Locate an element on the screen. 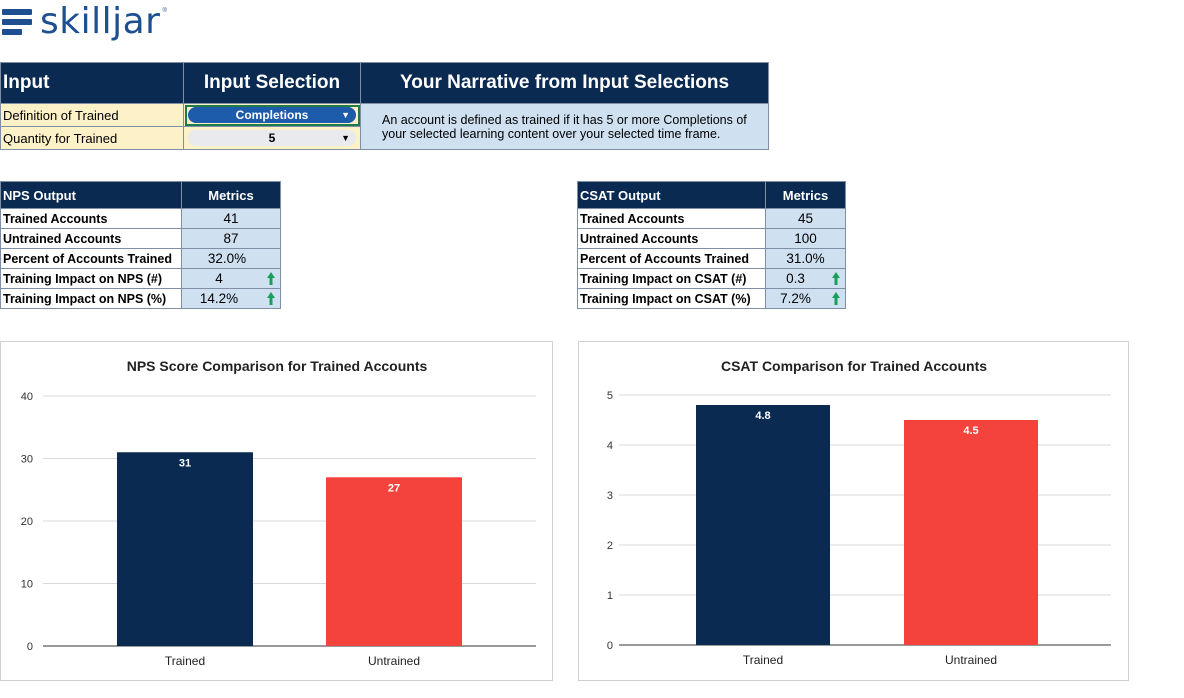 This screenshot has width=1184, height=698. metric-value: 0.3 is located at coordinates (795, 278).